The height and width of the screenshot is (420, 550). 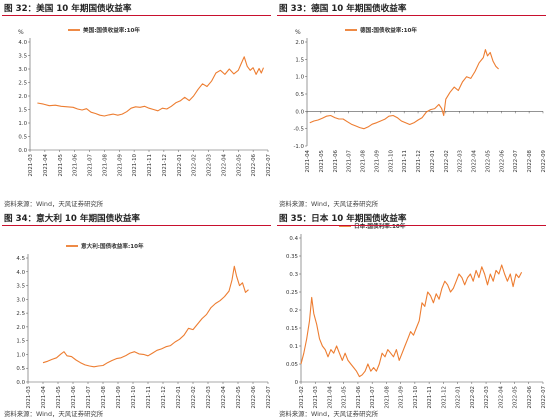 I want to click on y-tick-label: -1.0, so click(x=298, y=147).